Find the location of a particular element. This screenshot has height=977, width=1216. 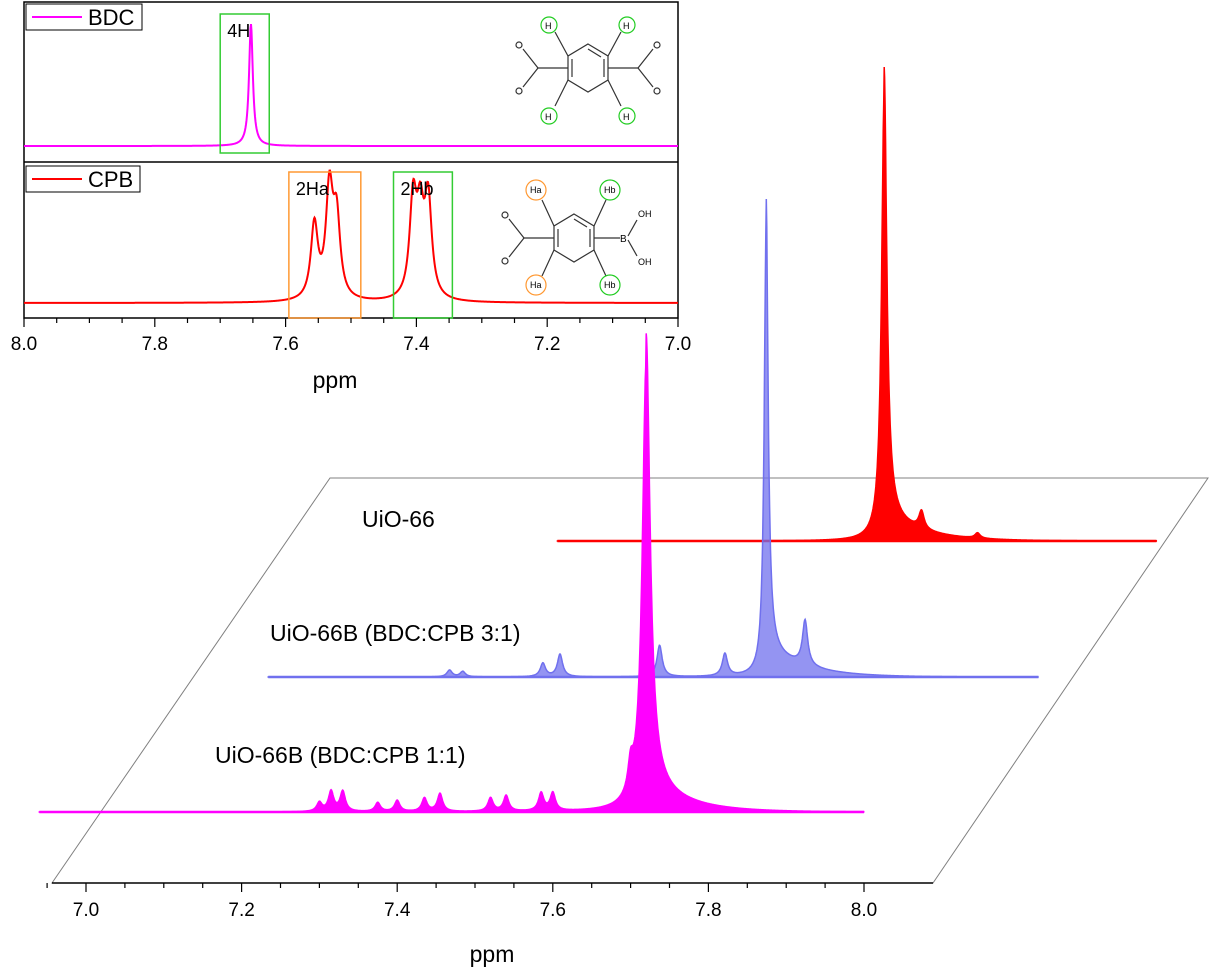

waterfall-tick-label: 8.0 is located at coordinates (864, 910).